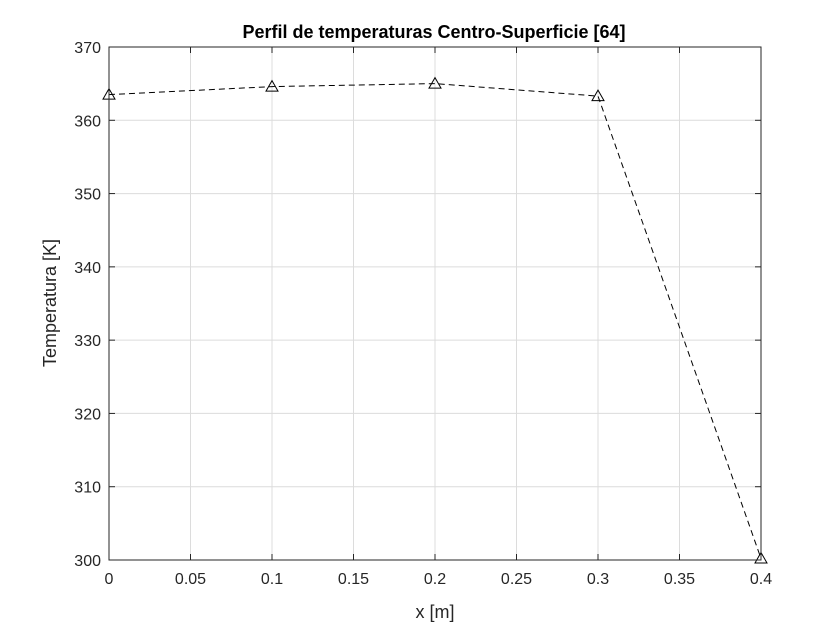  I want to click on x-tick-label: 0.1, so click(272, 579).